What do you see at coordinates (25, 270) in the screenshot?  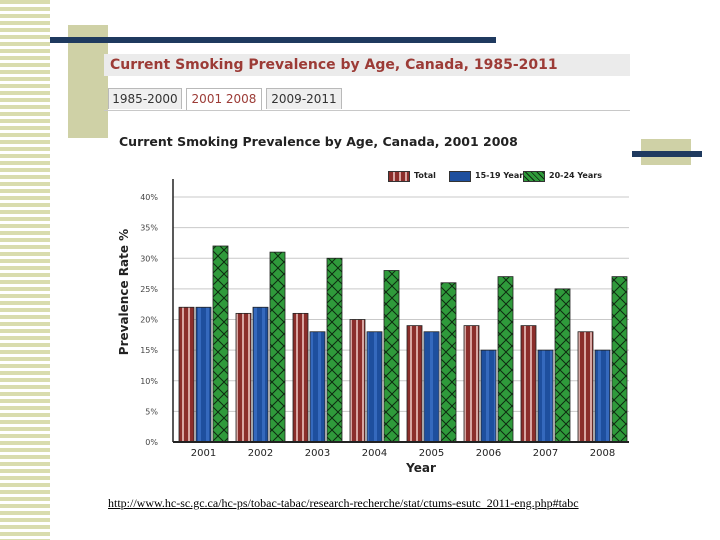 I see `decorative-stripes` at bounding box center [25, 270].